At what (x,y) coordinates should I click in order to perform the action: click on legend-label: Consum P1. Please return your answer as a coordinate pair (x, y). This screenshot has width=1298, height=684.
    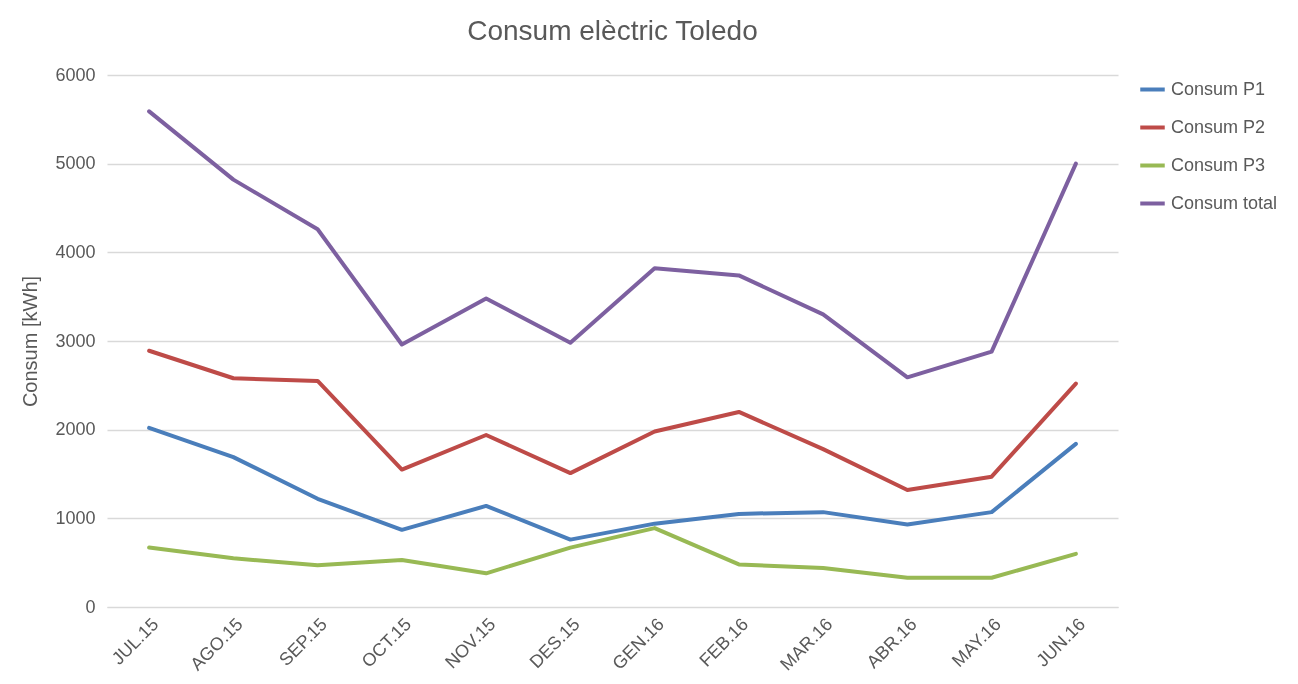
    Looking at the image, I should click on (1218, 88).